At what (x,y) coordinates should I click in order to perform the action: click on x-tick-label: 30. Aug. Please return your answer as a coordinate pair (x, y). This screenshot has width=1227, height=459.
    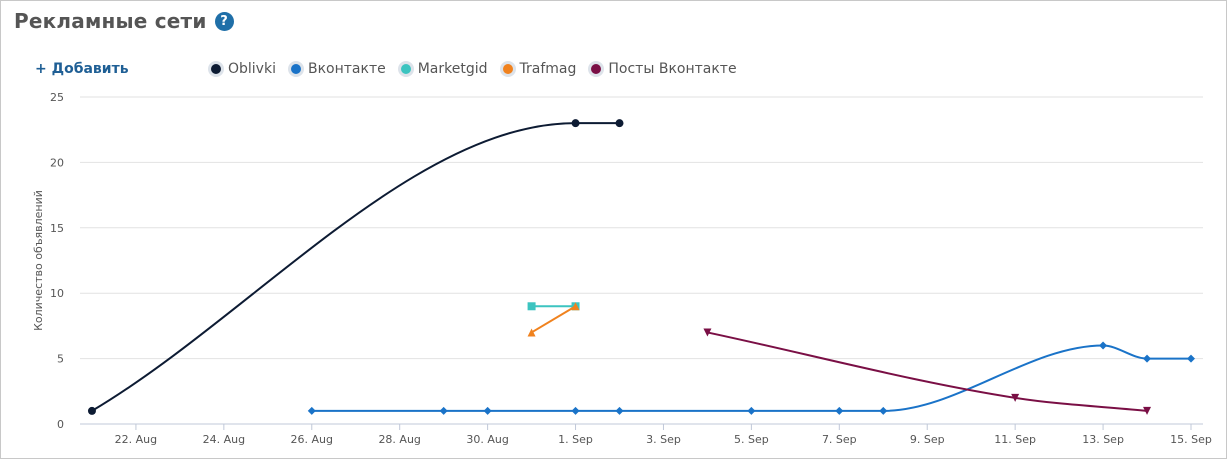
    Looking at the image, I should click on (487, 439).